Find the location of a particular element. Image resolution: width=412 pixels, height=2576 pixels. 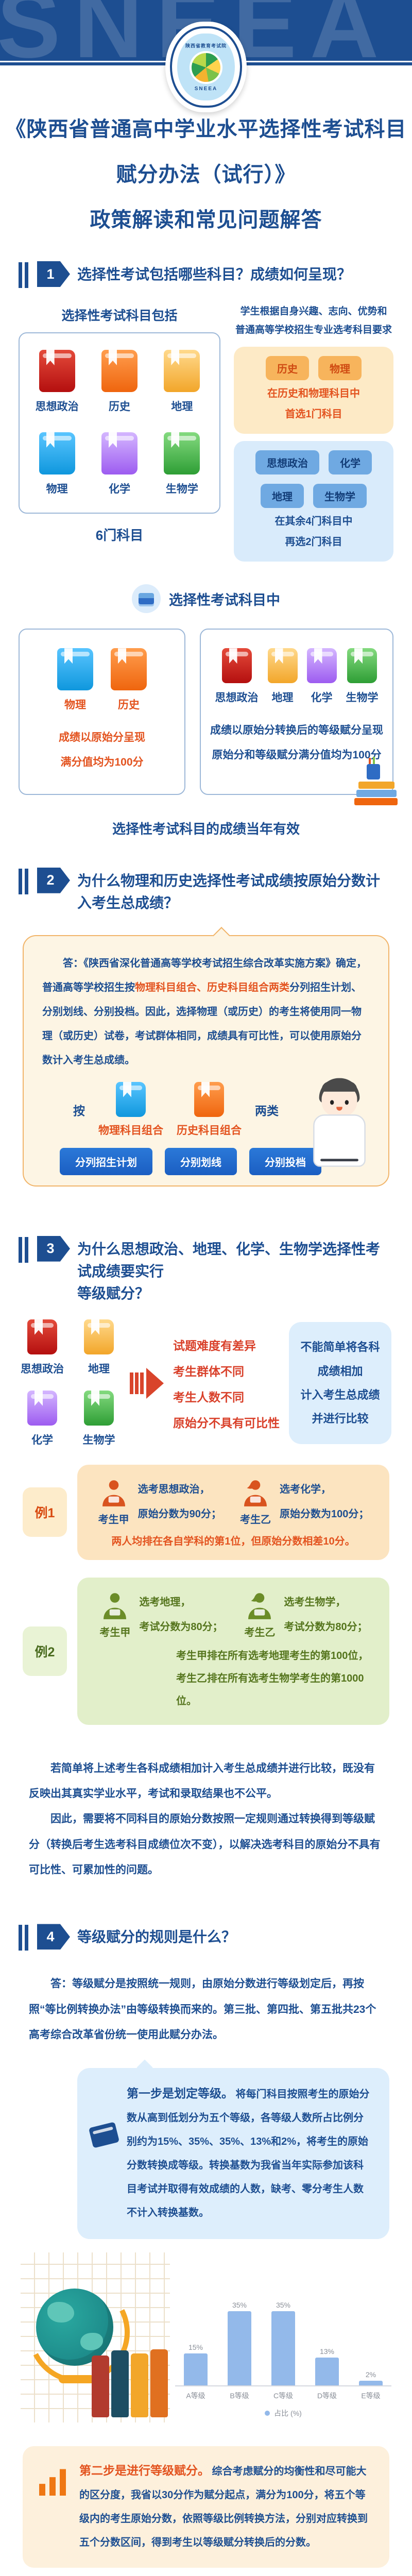

question-4-number: 4 is located at coordinates (54, 1937).